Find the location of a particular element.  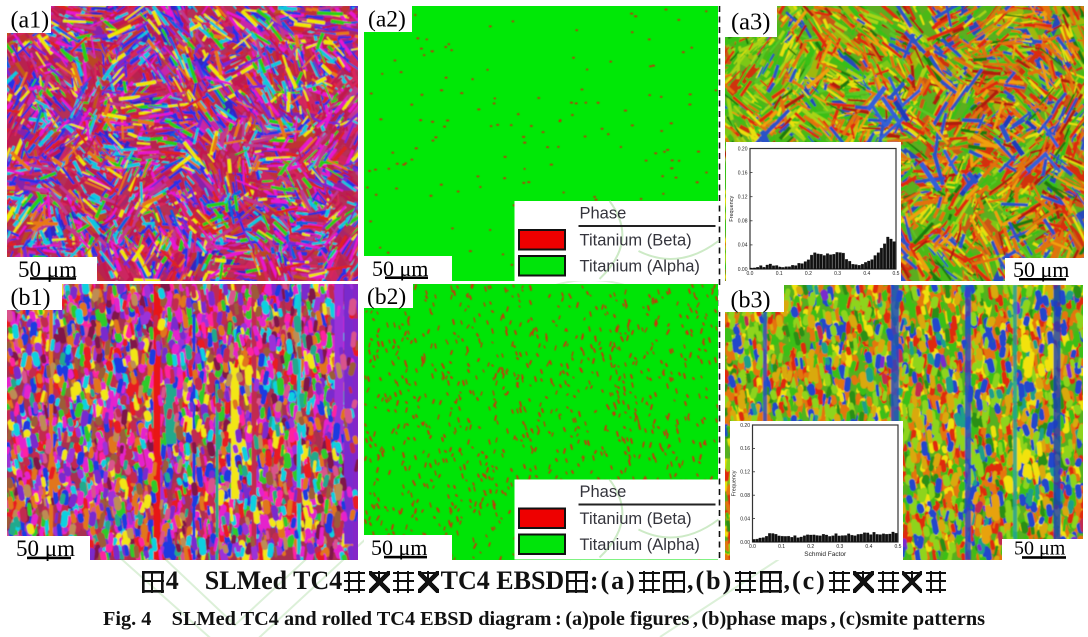

svg-text: (b1) is located at coordinates (31, 298).